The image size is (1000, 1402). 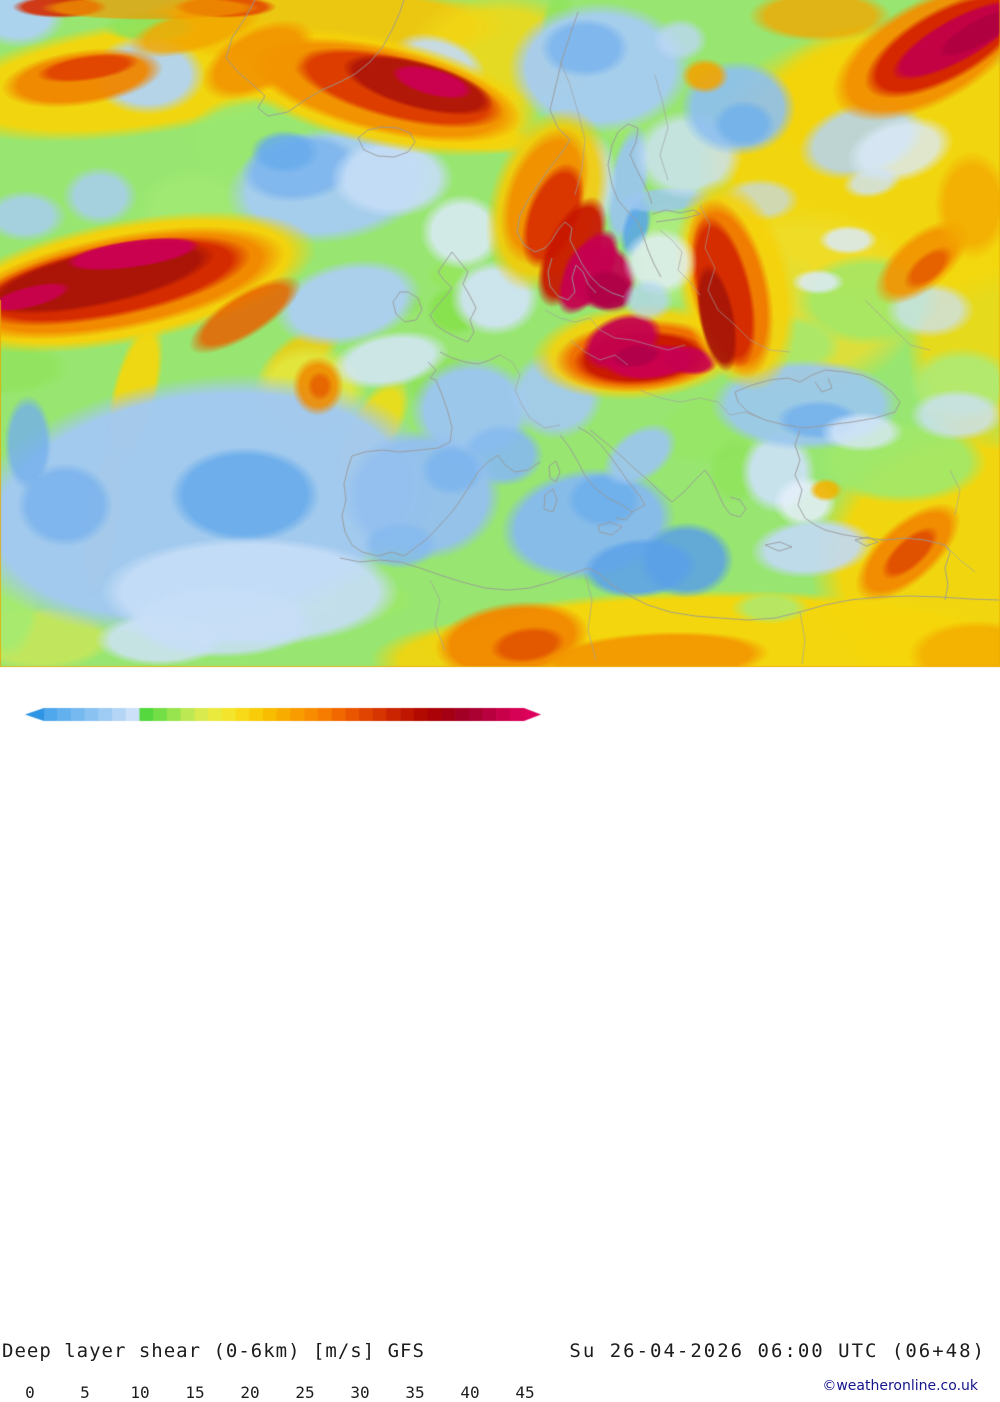 What do you see at coordinates (213, 1351) in the screenshot?
I see `product-title: Deep layer shear (0-6km) [m/s] GFS` at bounding box center [213, 1351].